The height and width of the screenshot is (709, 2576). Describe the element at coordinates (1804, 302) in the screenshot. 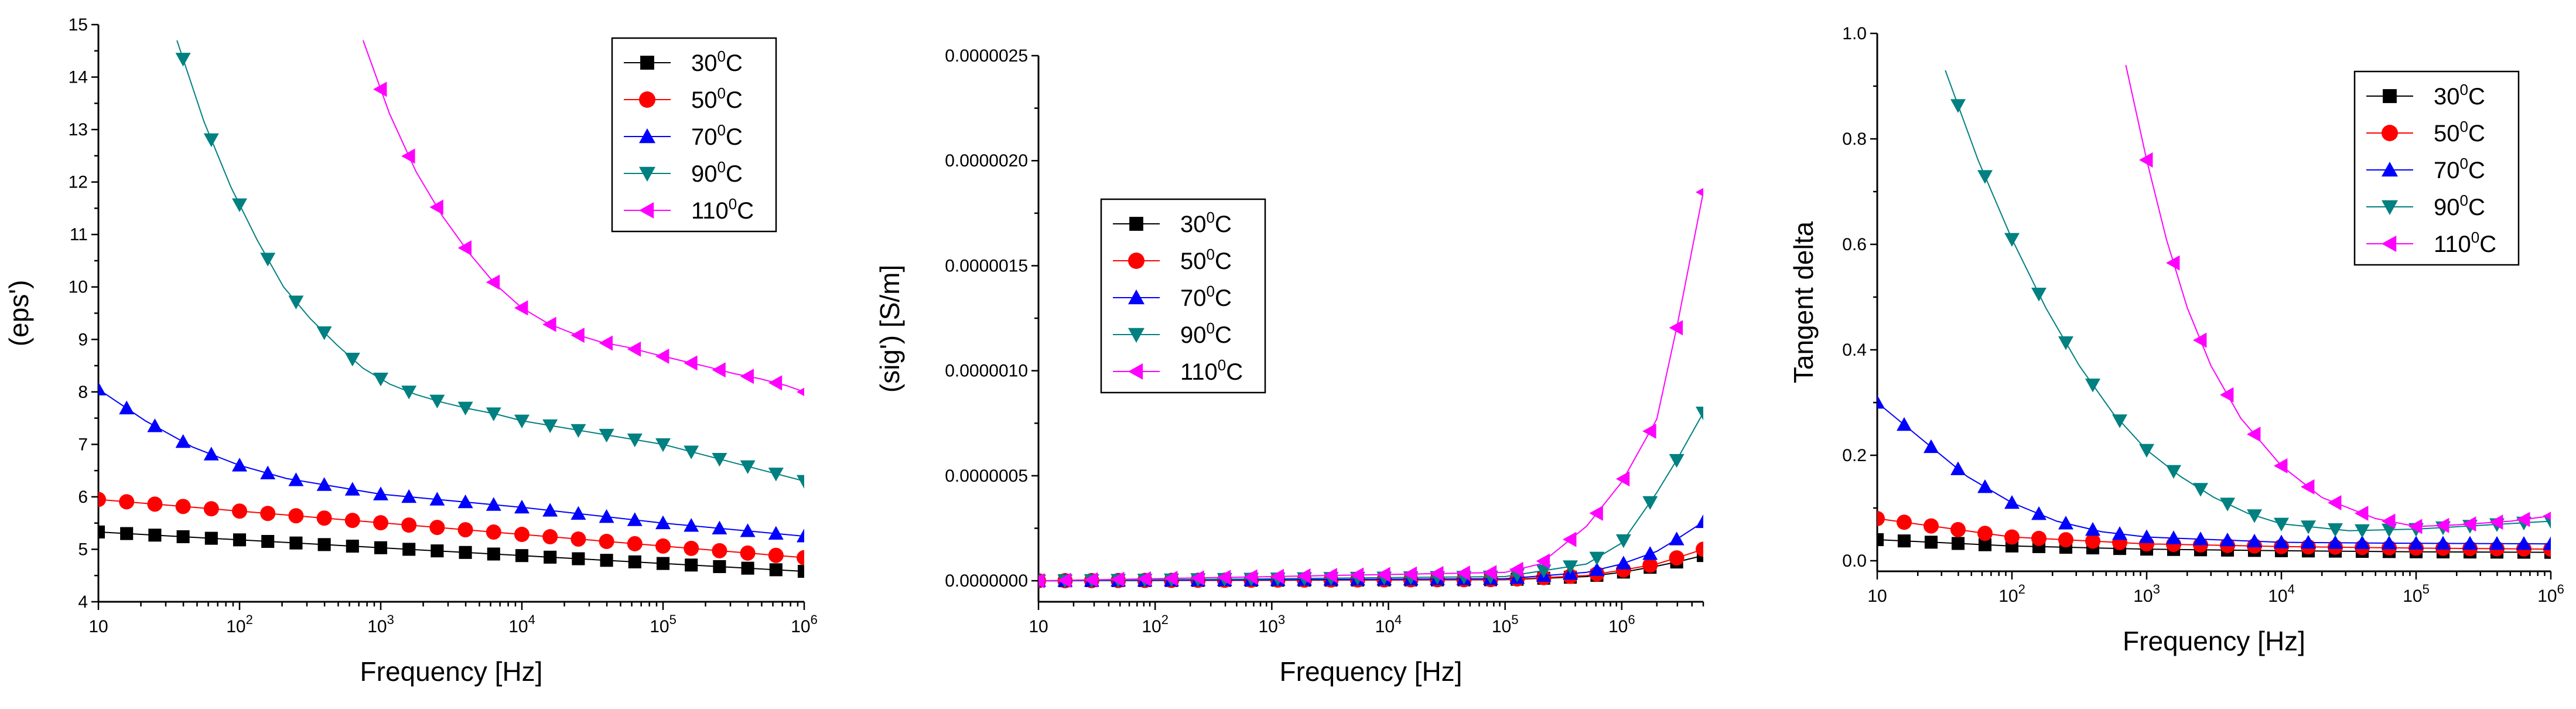

I see `y-axis-title: Tangent delta` at that location.